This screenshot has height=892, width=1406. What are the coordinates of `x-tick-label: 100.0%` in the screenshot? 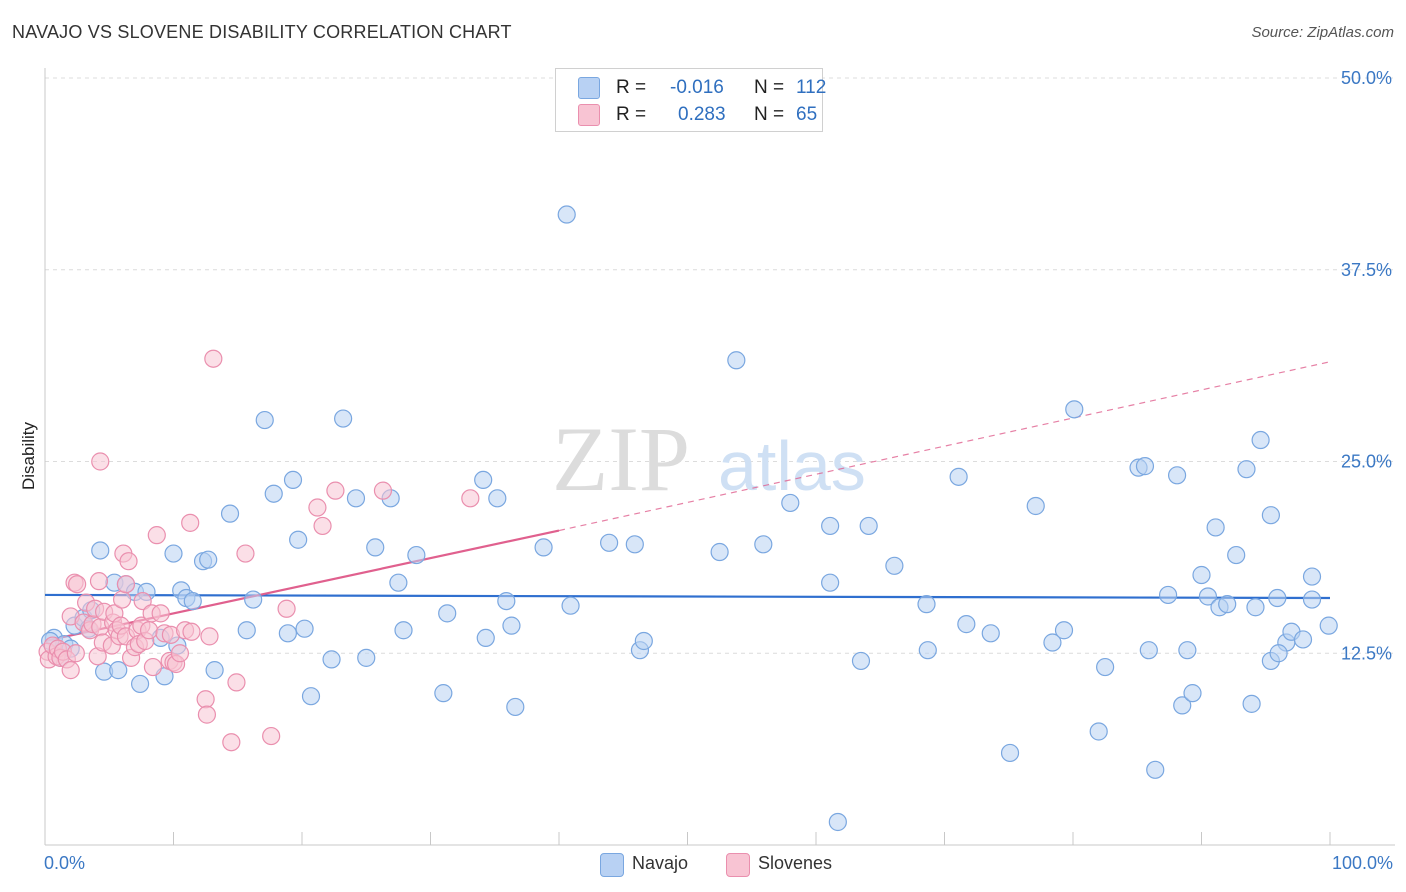 It's located at (1362, 863).